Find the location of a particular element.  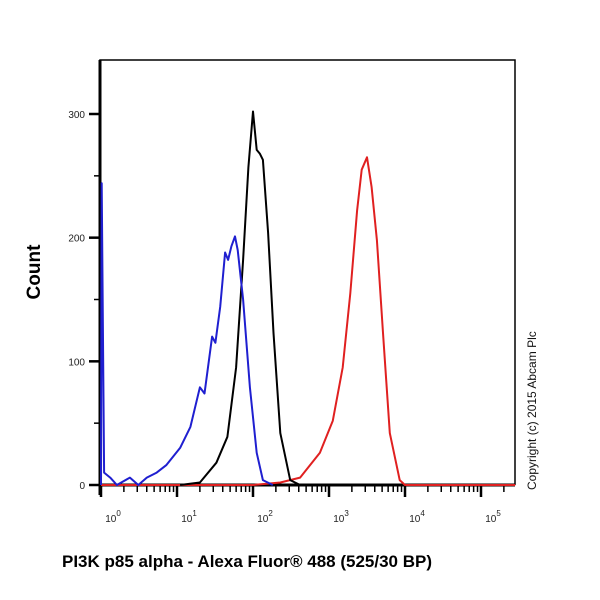

y-tick-label: 200 is located at coordinates (76, 239).